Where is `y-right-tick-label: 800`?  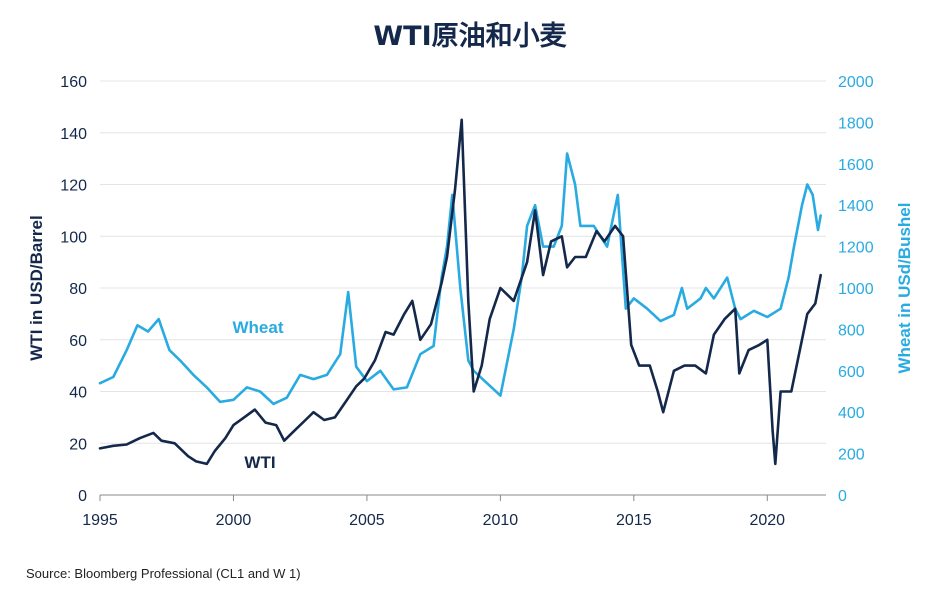
y-right-tick-label: 800 is located at coordinates (851, 330).